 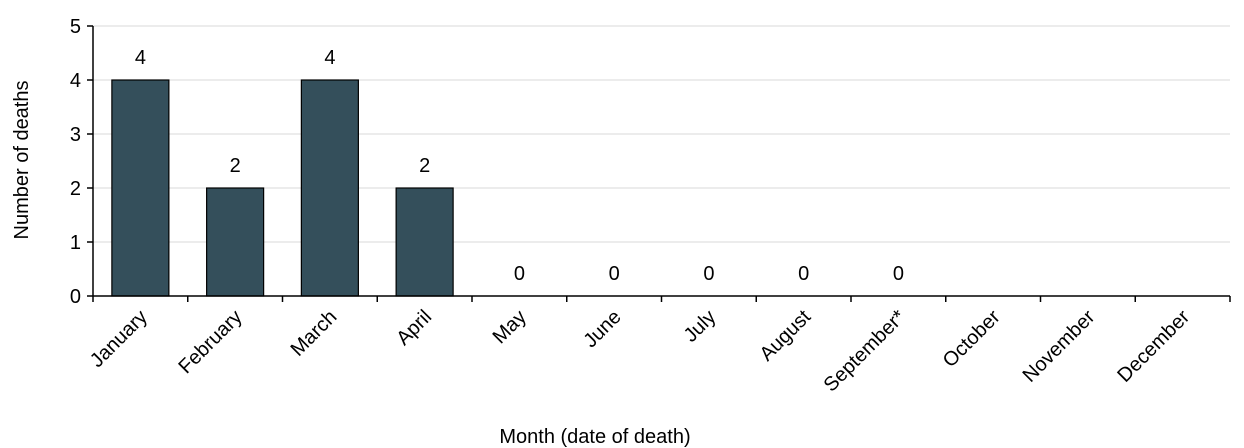 I want to click on x-tick-label: April, so click(x=414, y=328).